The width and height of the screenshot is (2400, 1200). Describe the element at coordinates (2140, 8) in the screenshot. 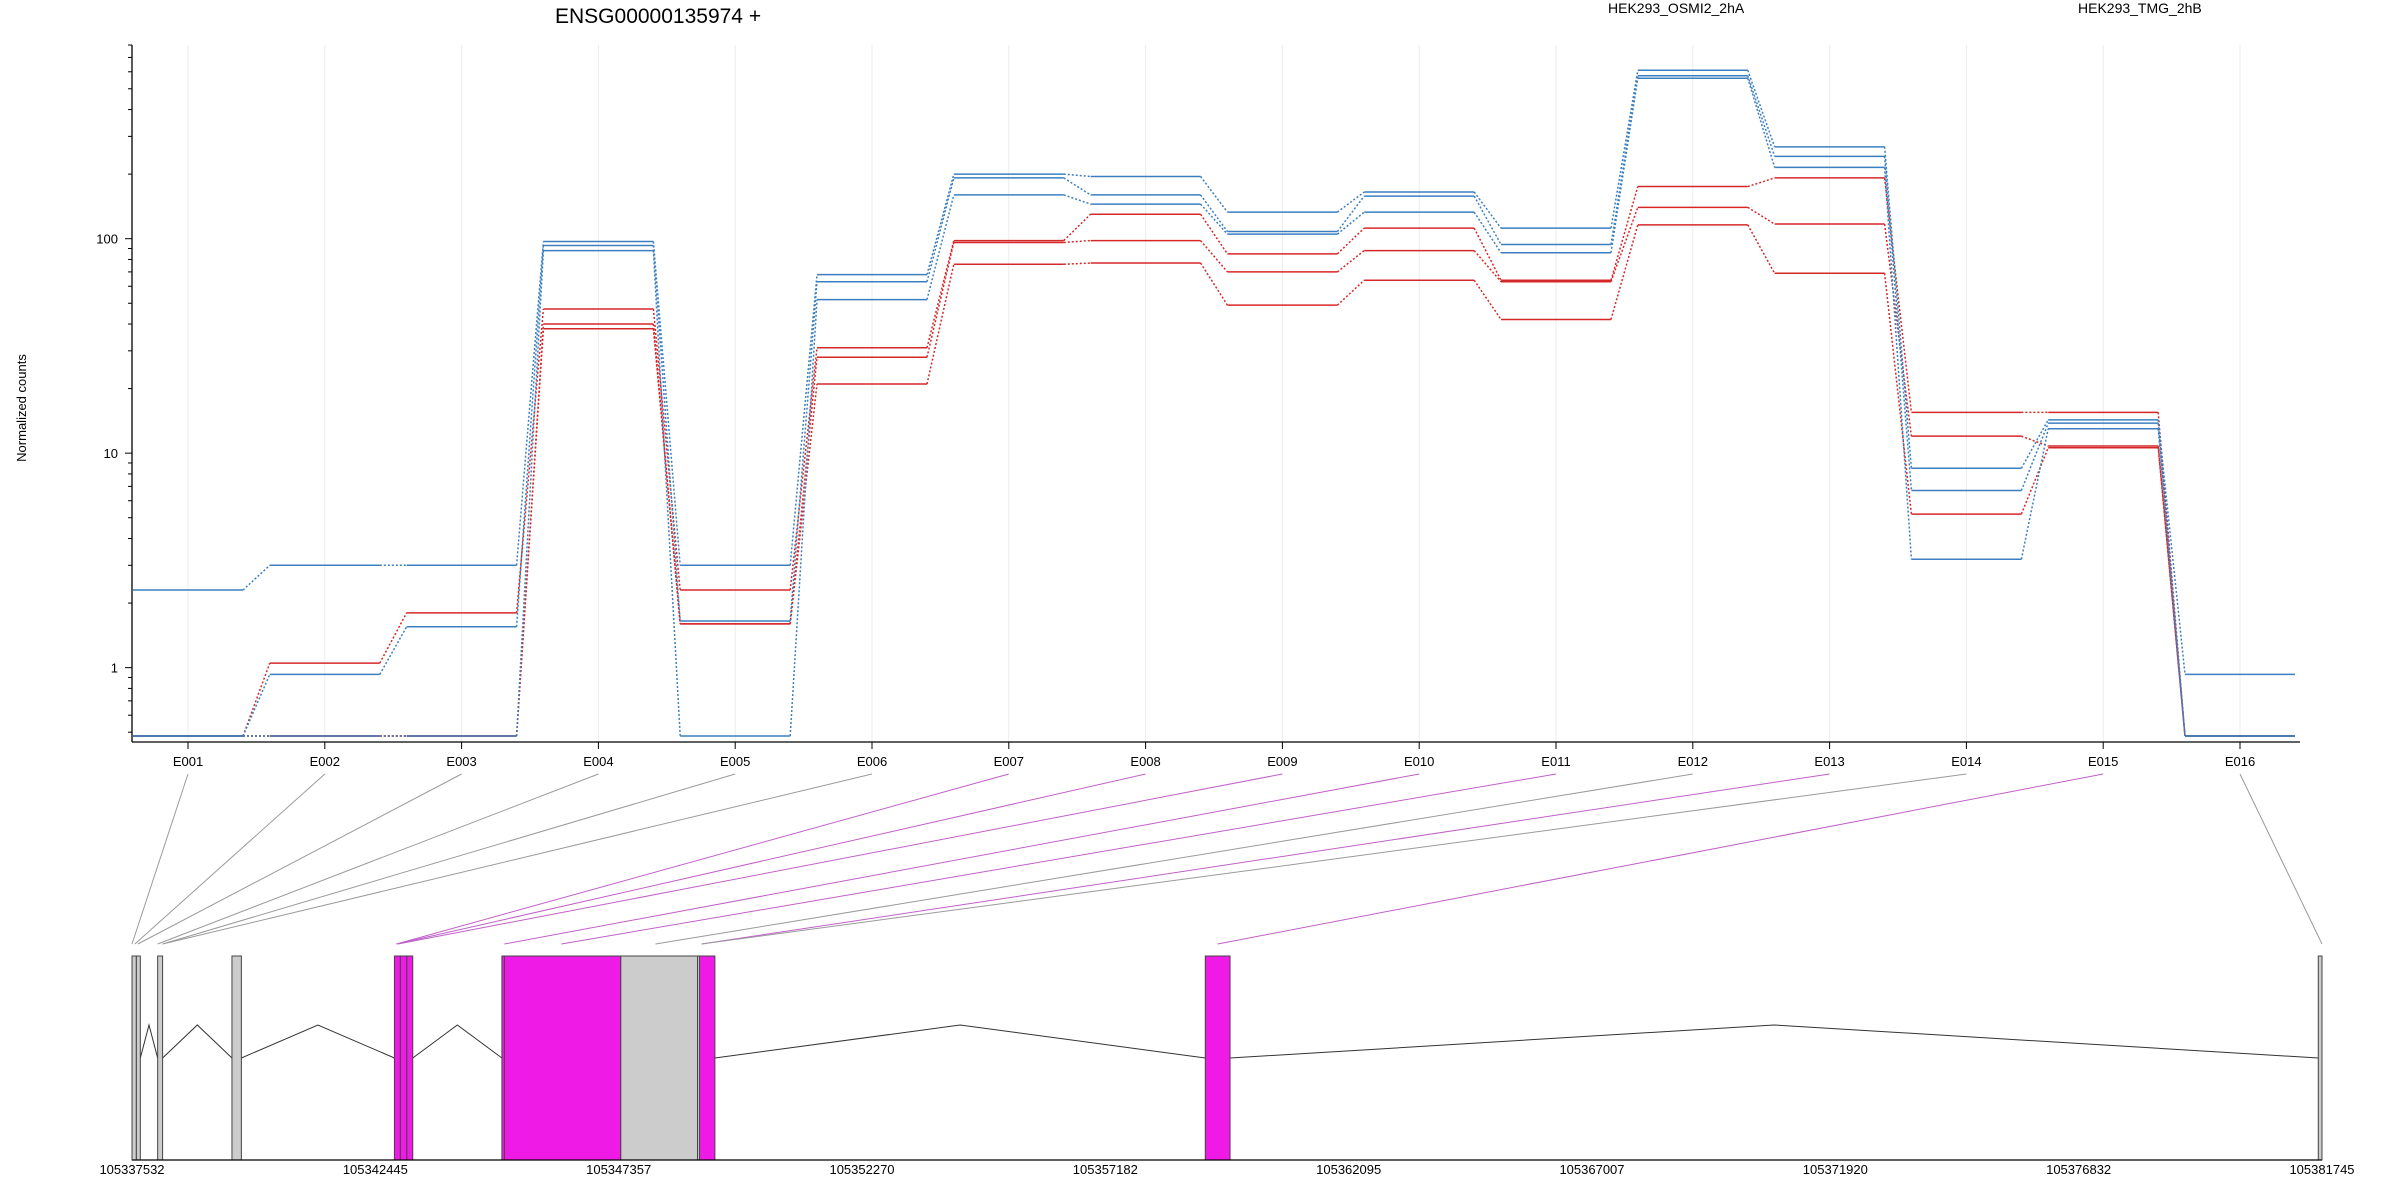

I see `legend-entry-tmg: HEK293_TMG_2hB` at that location.